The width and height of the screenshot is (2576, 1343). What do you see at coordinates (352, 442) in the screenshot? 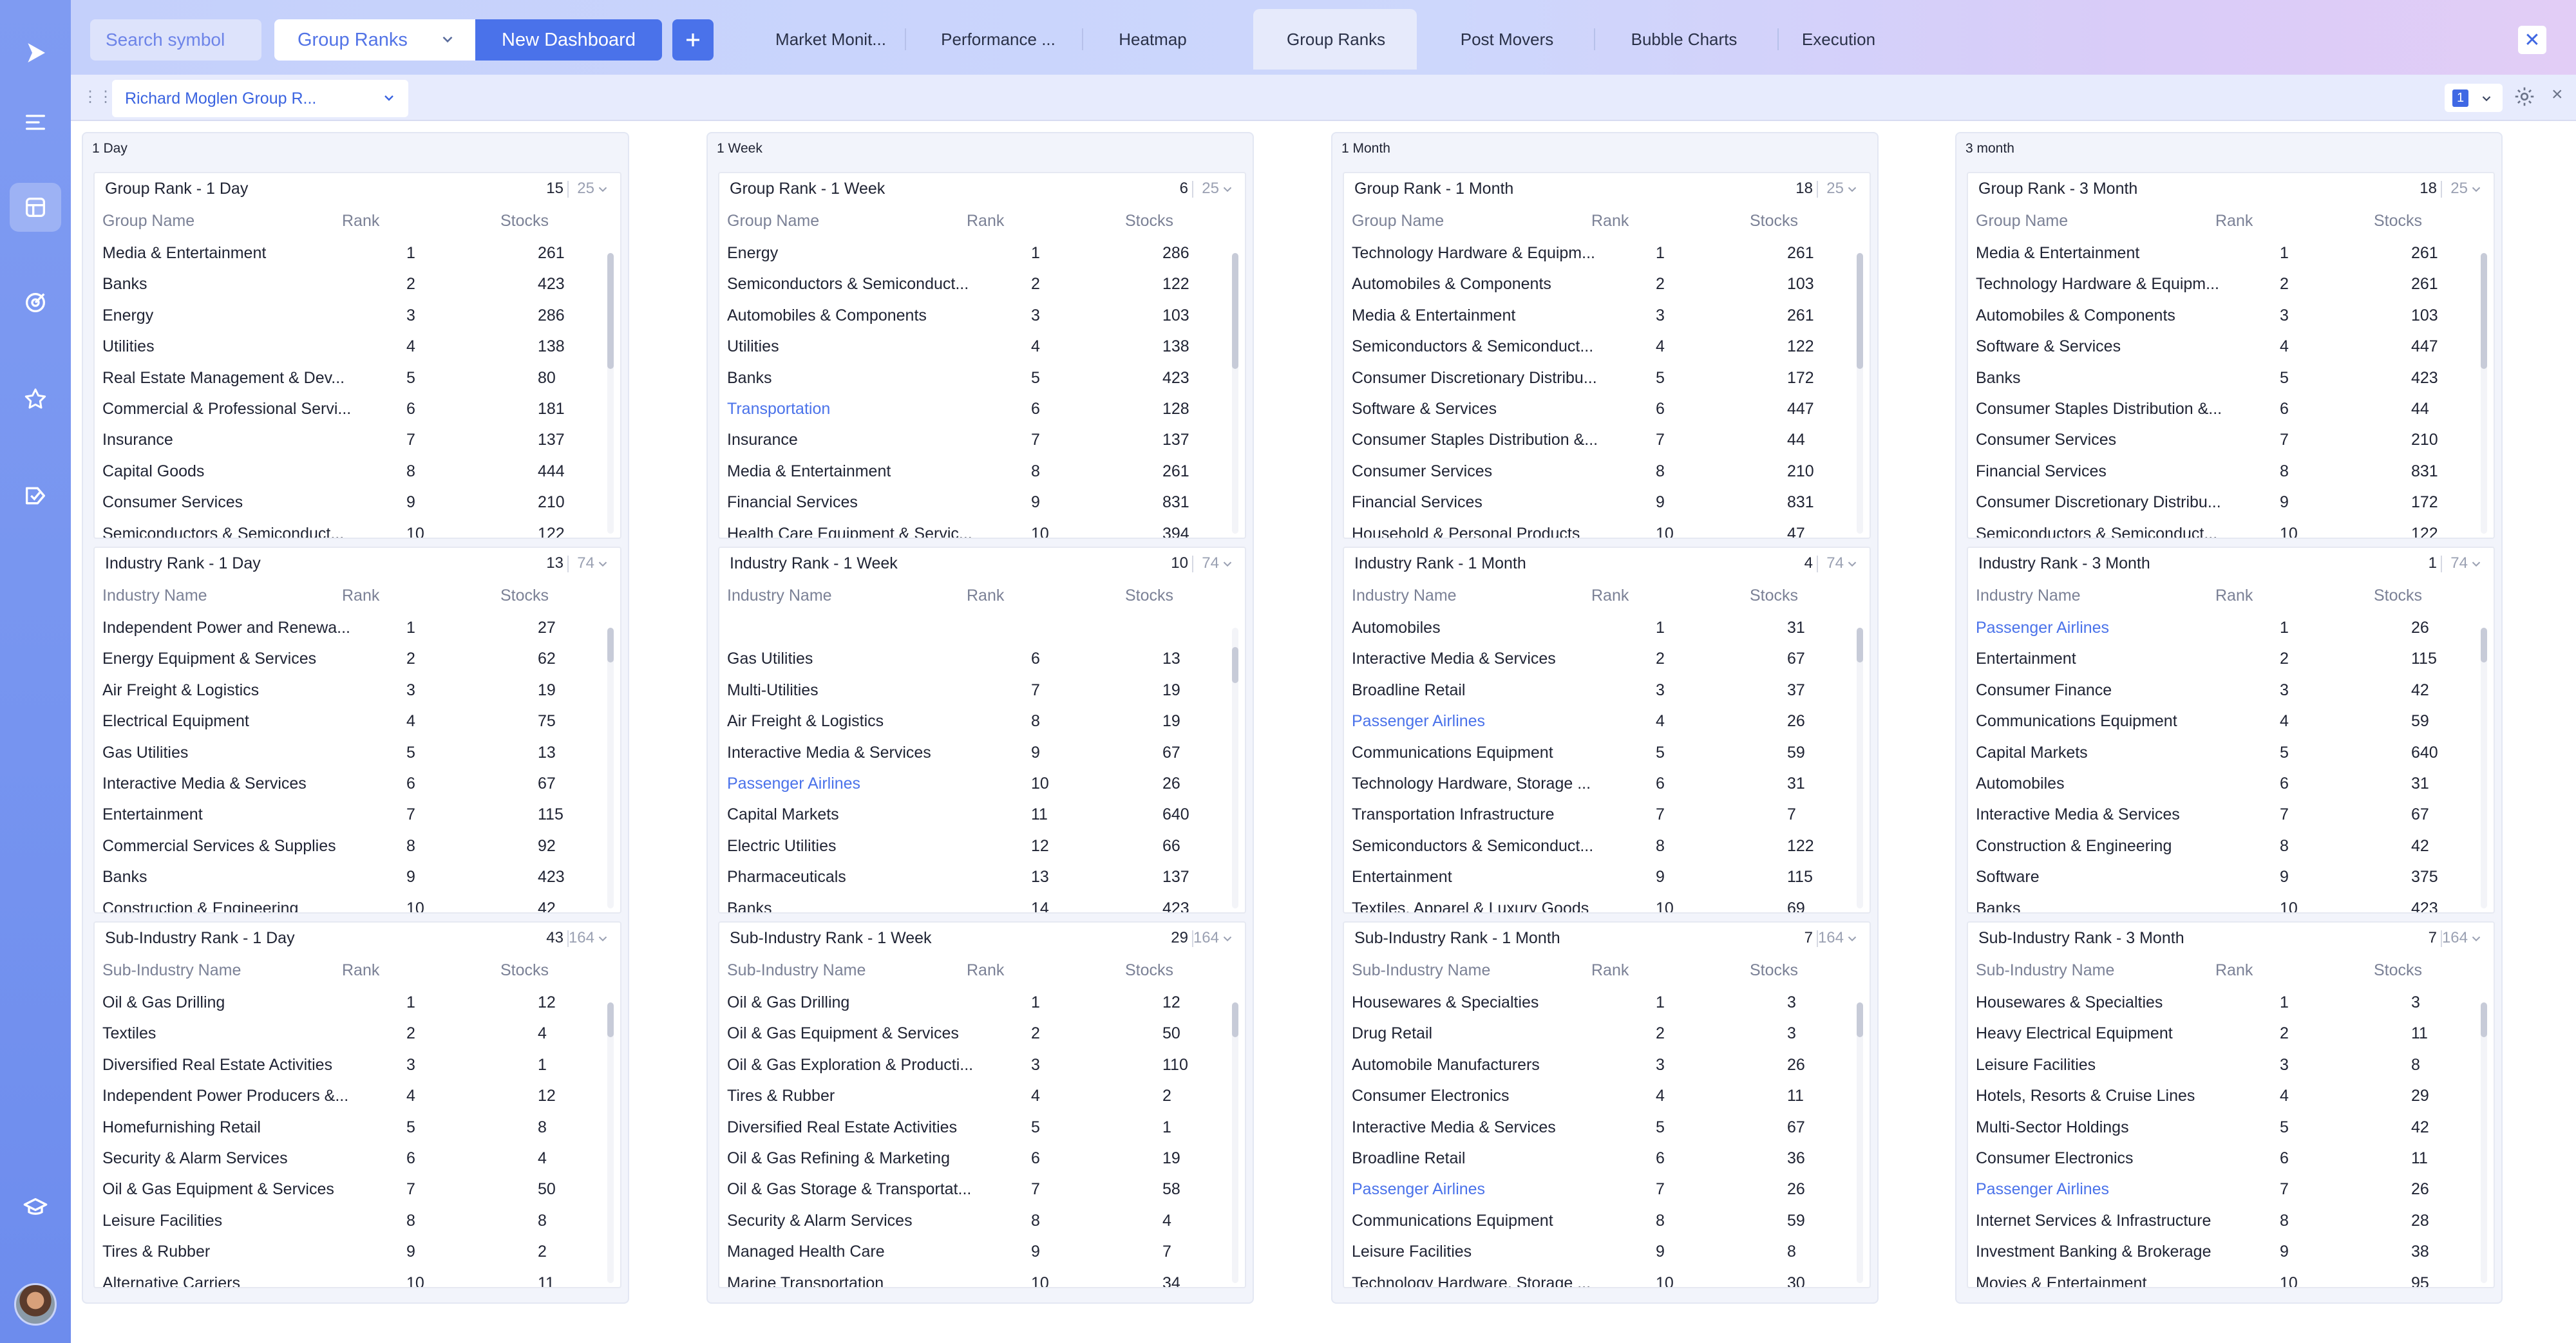
I see `table-row: Insurance 7 137` at bounding box center [352, 442].